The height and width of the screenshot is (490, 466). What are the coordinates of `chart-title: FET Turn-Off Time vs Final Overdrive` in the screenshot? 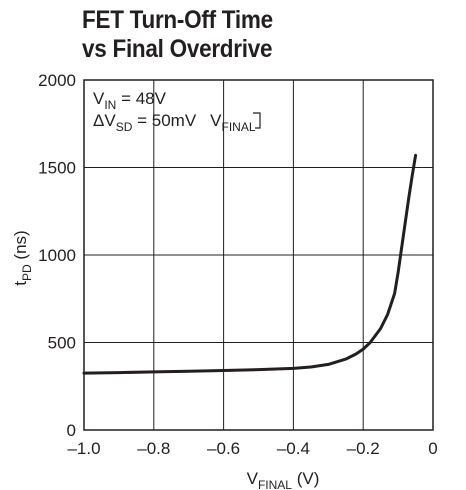 It's located at (177, 35).